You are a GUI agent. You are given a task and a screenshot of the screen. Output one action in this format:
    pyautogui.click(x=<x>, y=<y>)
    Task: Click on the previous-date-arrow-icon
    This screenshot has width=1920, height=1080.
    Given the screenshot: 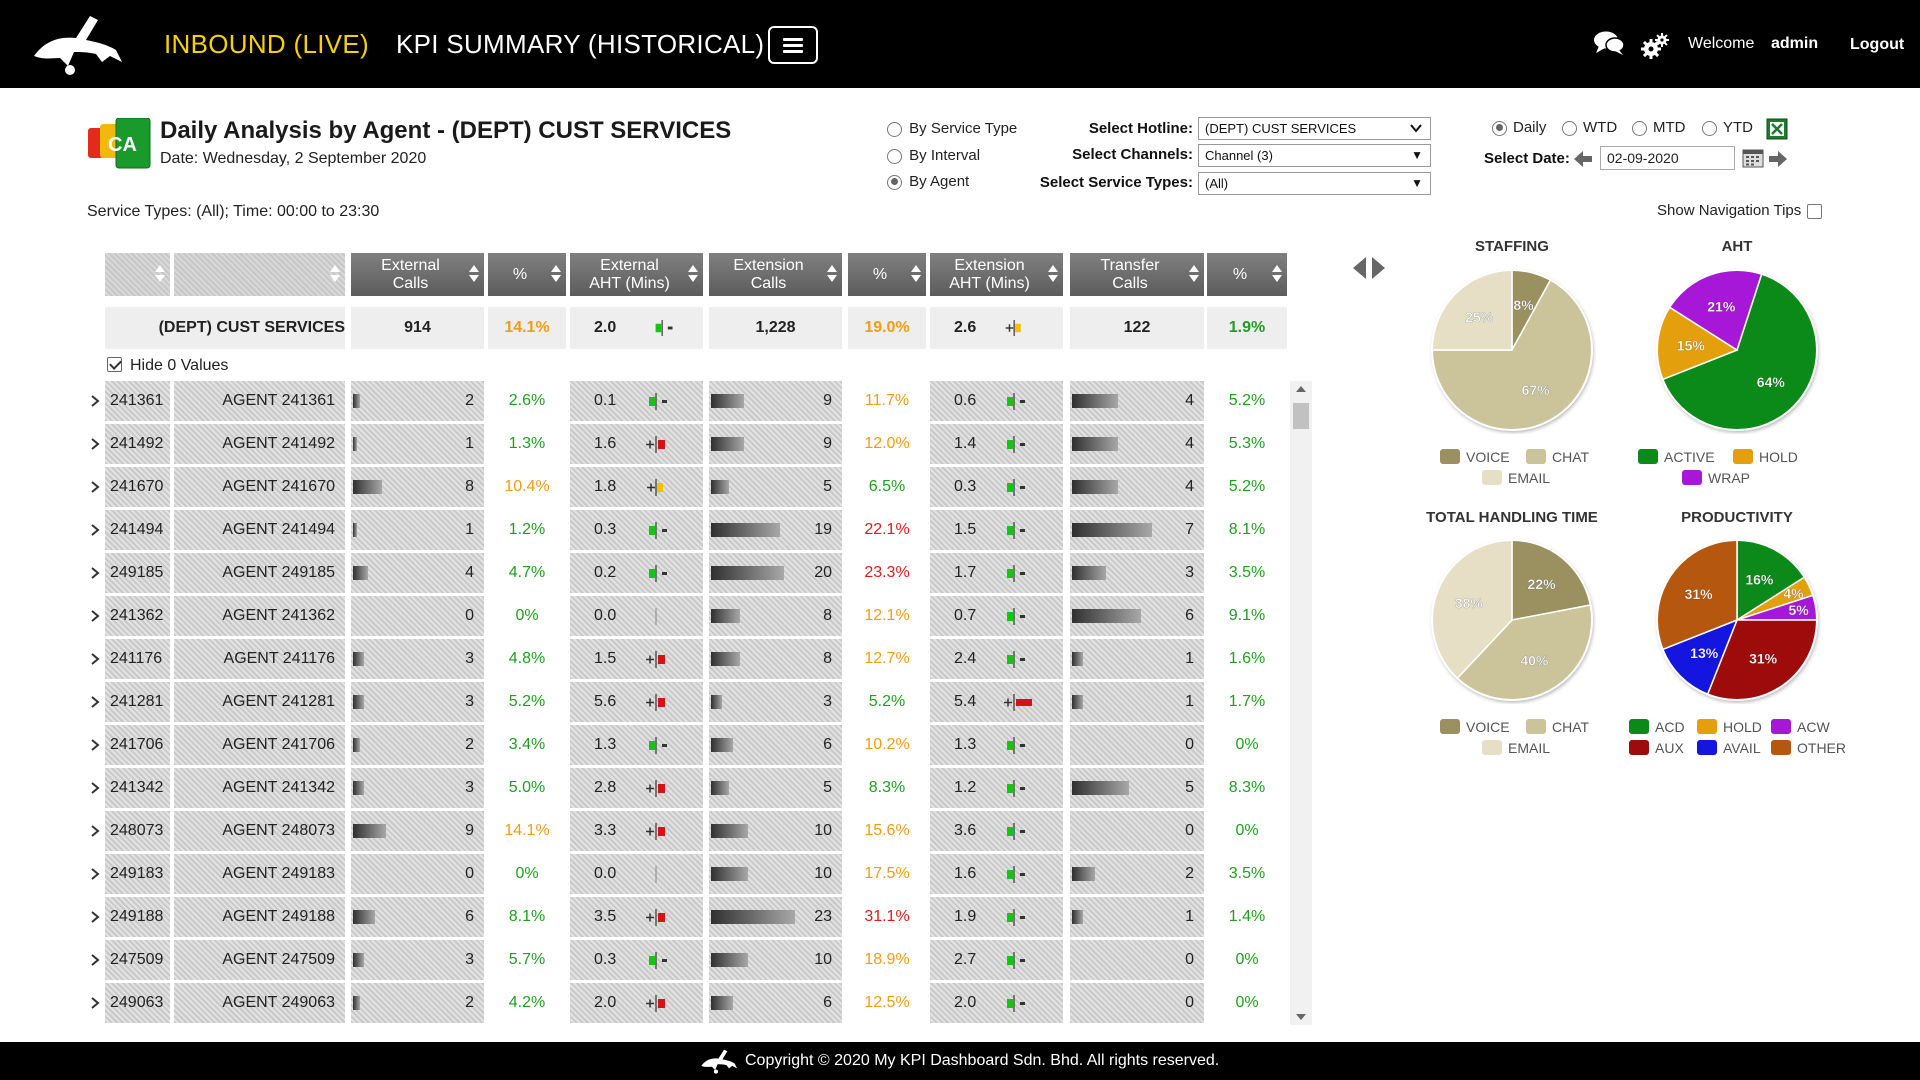 What is the action you would take?
    pyautogui.click(x=1583, y=159)
    